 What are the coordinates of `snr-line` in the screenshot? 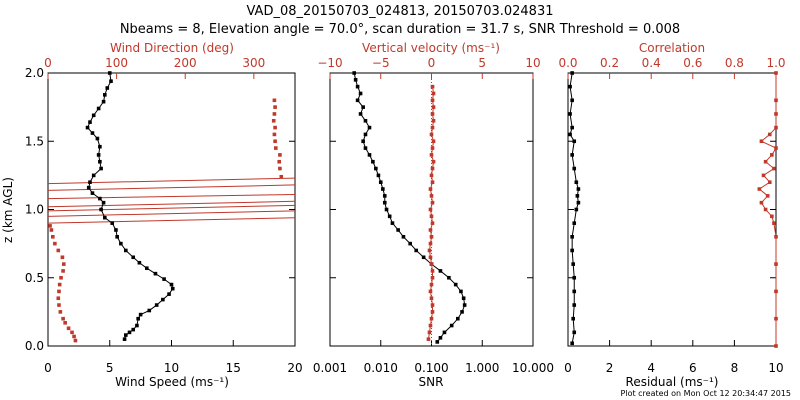 It's located at (409, 207).